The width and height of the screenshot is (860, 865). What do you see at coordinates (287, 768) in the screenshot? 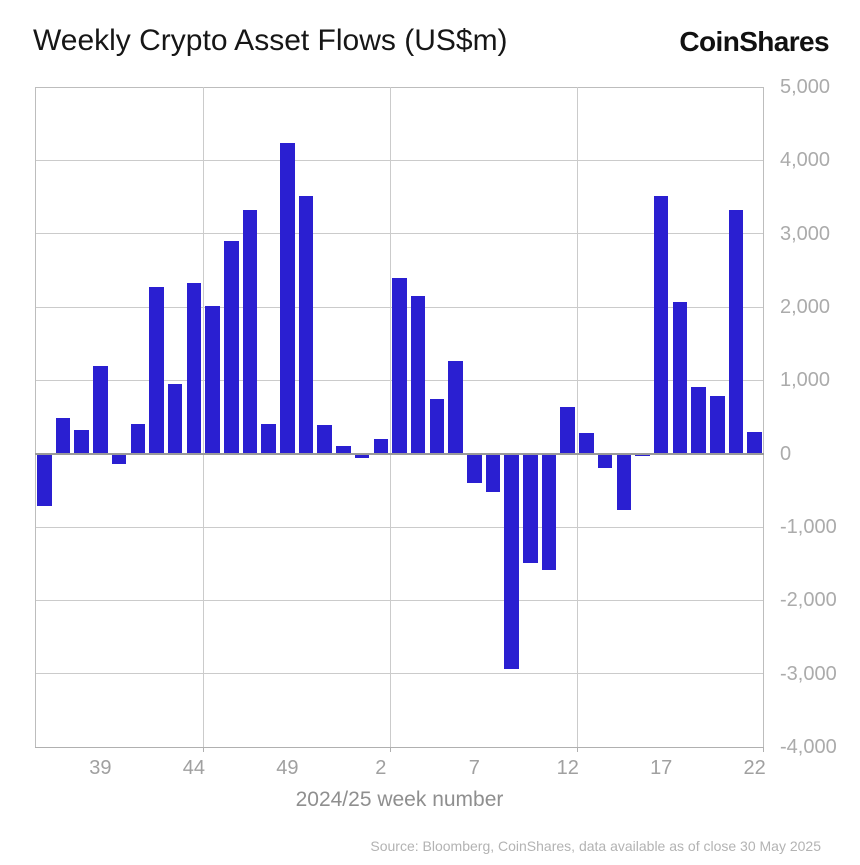
I see `x-axis-label: 49` at bounding box center [287, 768].